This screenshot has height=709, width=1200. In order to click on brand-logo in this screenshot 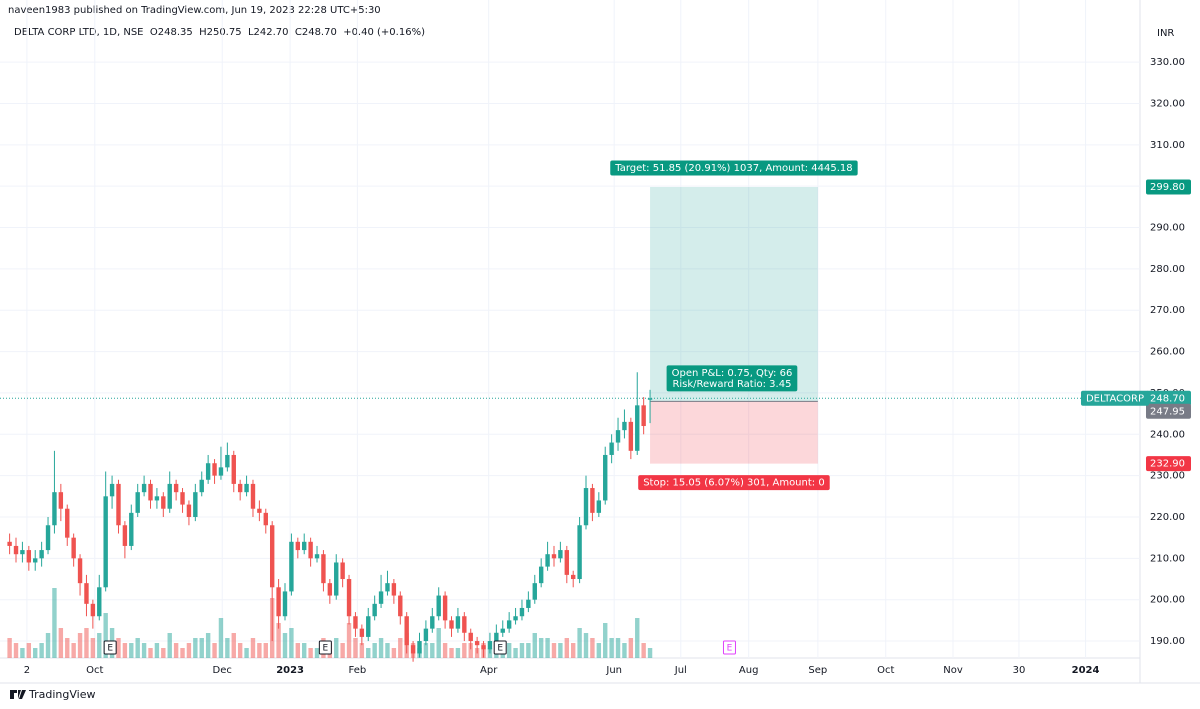, I will do `click(18, 694)`.